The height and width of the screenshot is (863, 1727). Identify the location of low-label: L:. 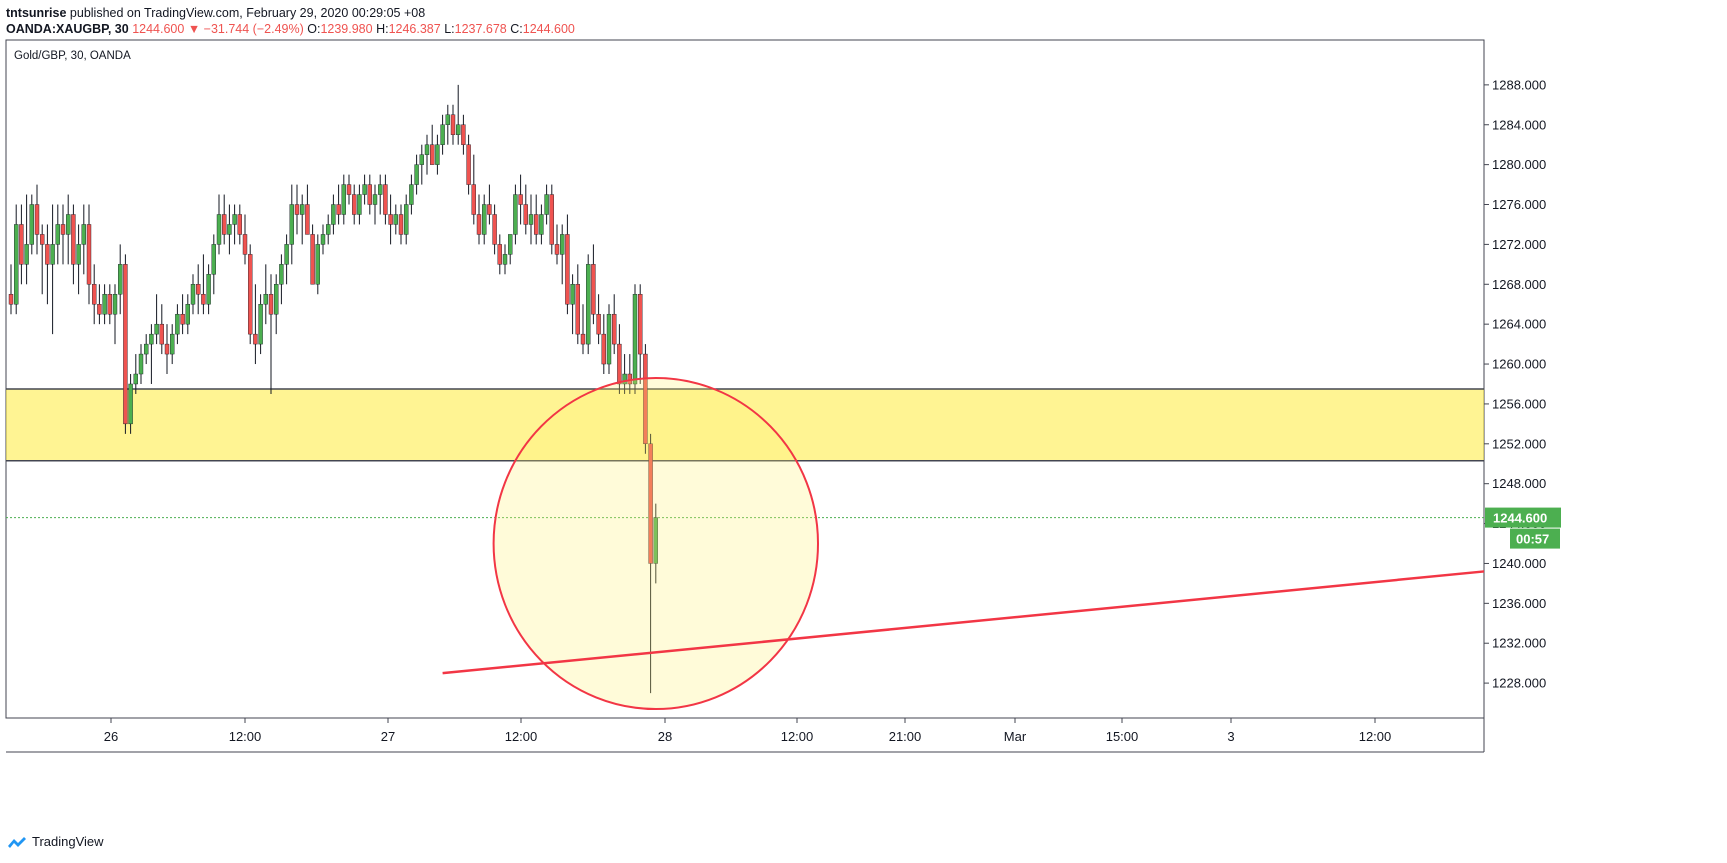
(449, 29).